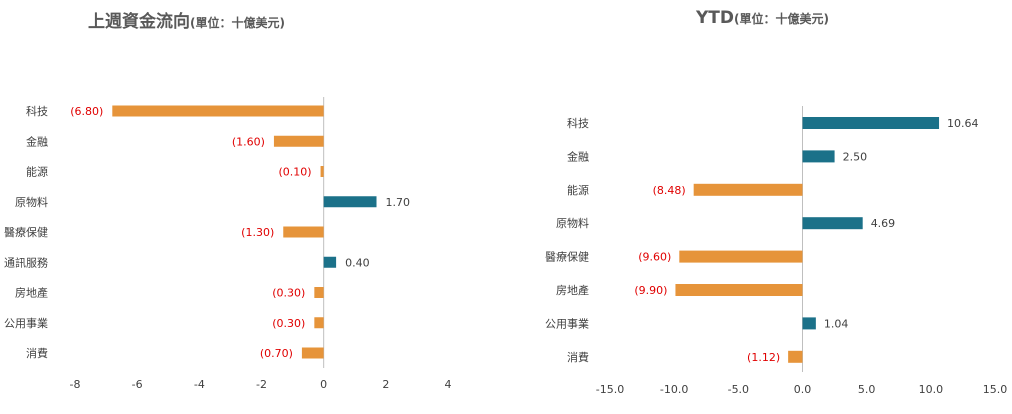  I want to click on chart-title: YTD(單位：十億美元), so click(762, 18).